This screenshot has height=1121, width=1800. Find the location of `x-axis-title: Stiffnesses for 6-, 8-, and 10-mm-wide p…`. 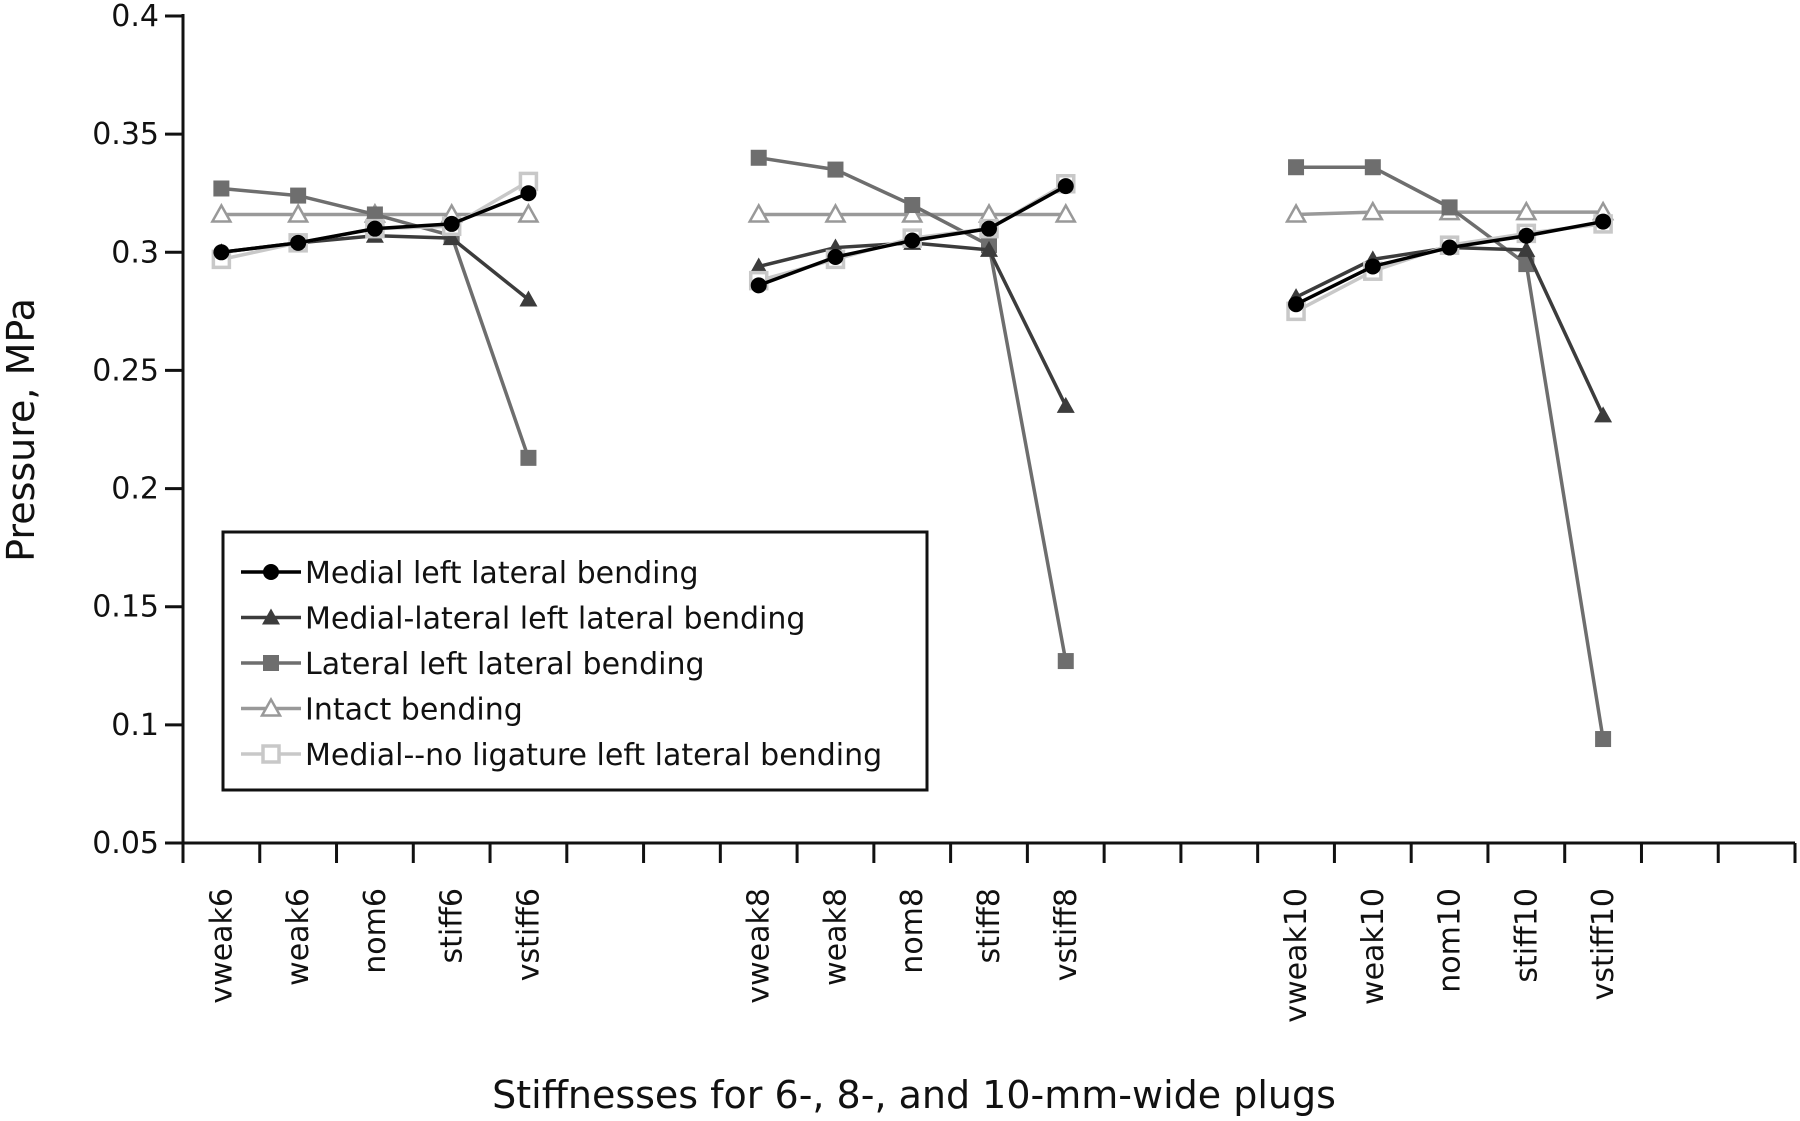

x-axis-title: Stiffnesses for 6-, 8-, and 10-mm-wide p… is located at coordinates (914, 1095).